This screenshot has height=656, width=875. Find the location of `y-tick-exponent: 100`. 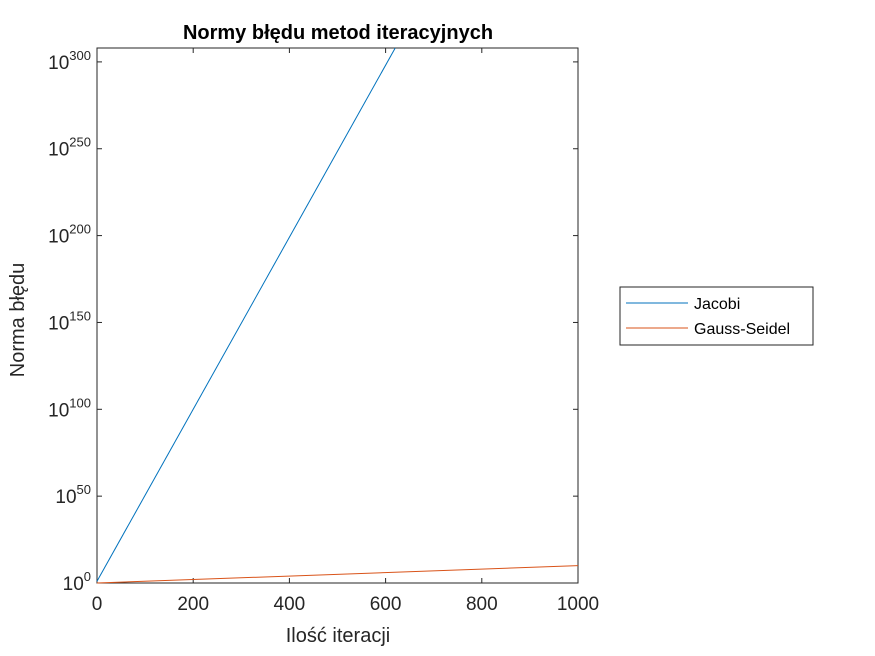

y-tick-exponent: 100 is located at coordinates (80, 402).